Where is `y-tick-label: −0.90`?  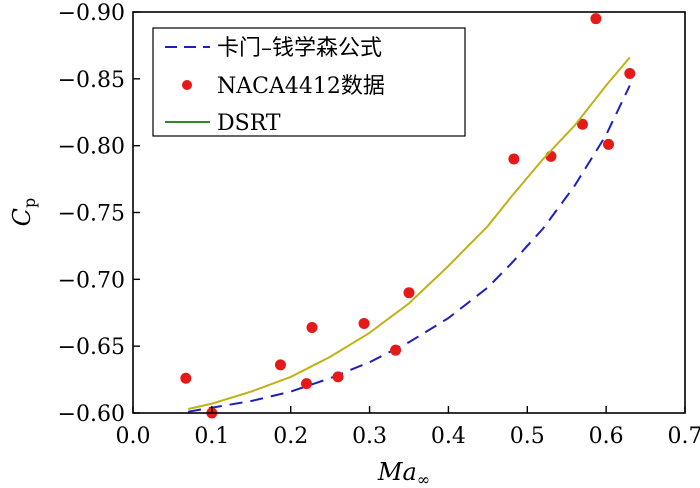
y-tick-label: −0.90 is located at coordinates (91, 13).